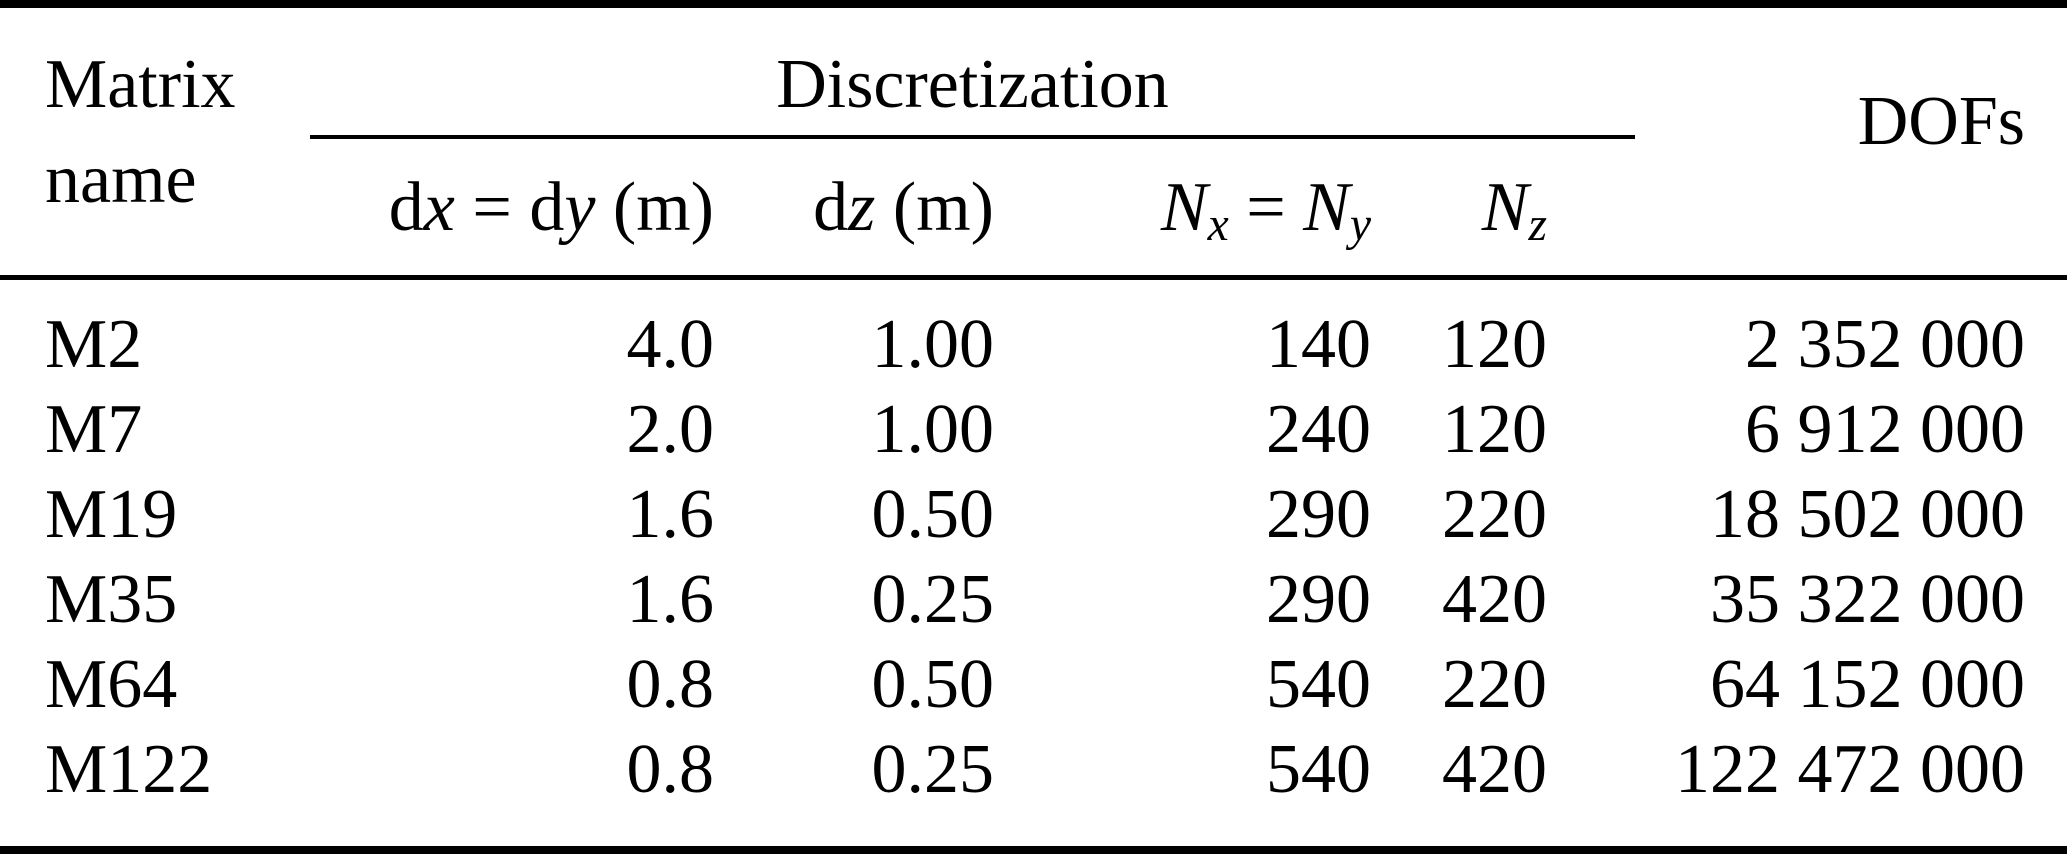 This screenshot has width=2067, height=854. What do you see at coordinates (1885, 344) in the screenshot?
I see `cell-dofs: 2 352 000` at bounding box center [1885, 344].